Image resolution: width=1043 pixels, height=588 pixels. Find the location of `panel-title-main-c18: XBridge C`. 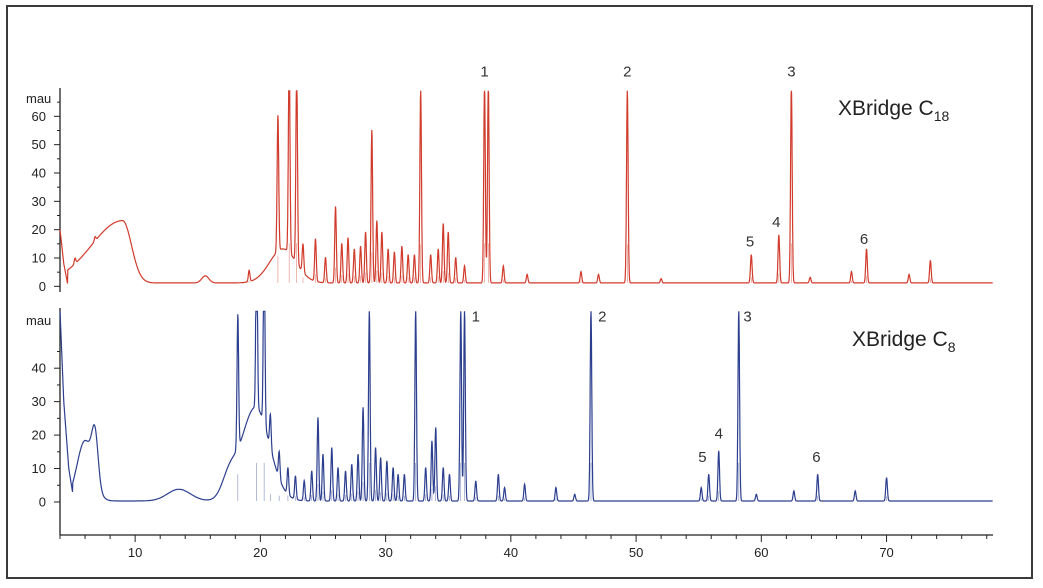

panel-title-main-c18: XBridge C is located at coordinates (886, 108).